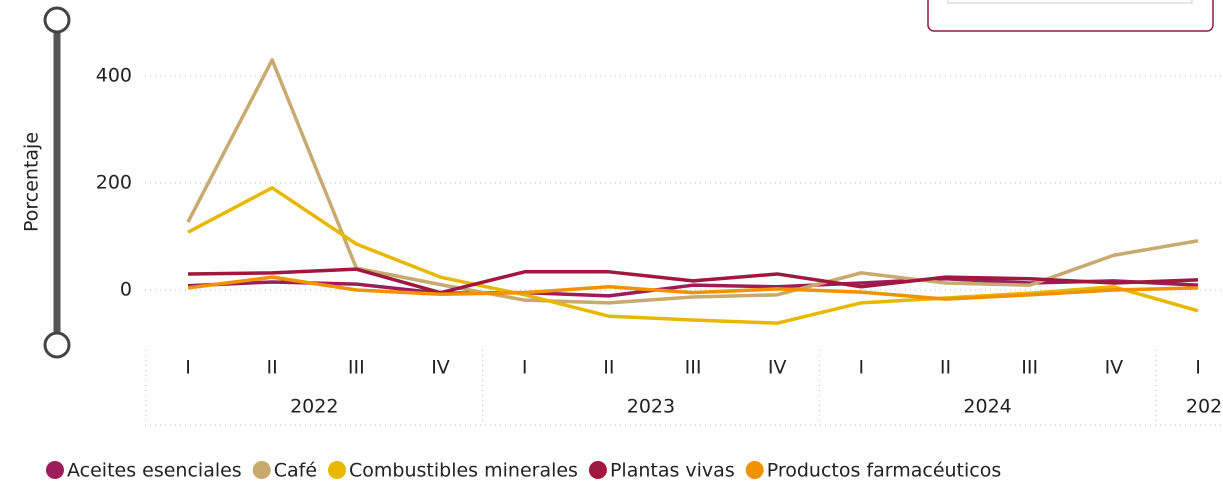 The height and width of the screenshot is (487, 1223). Describe the element at coordinates (314, 407) in the screenshot. I see `x-group-label: 2022` at that location.